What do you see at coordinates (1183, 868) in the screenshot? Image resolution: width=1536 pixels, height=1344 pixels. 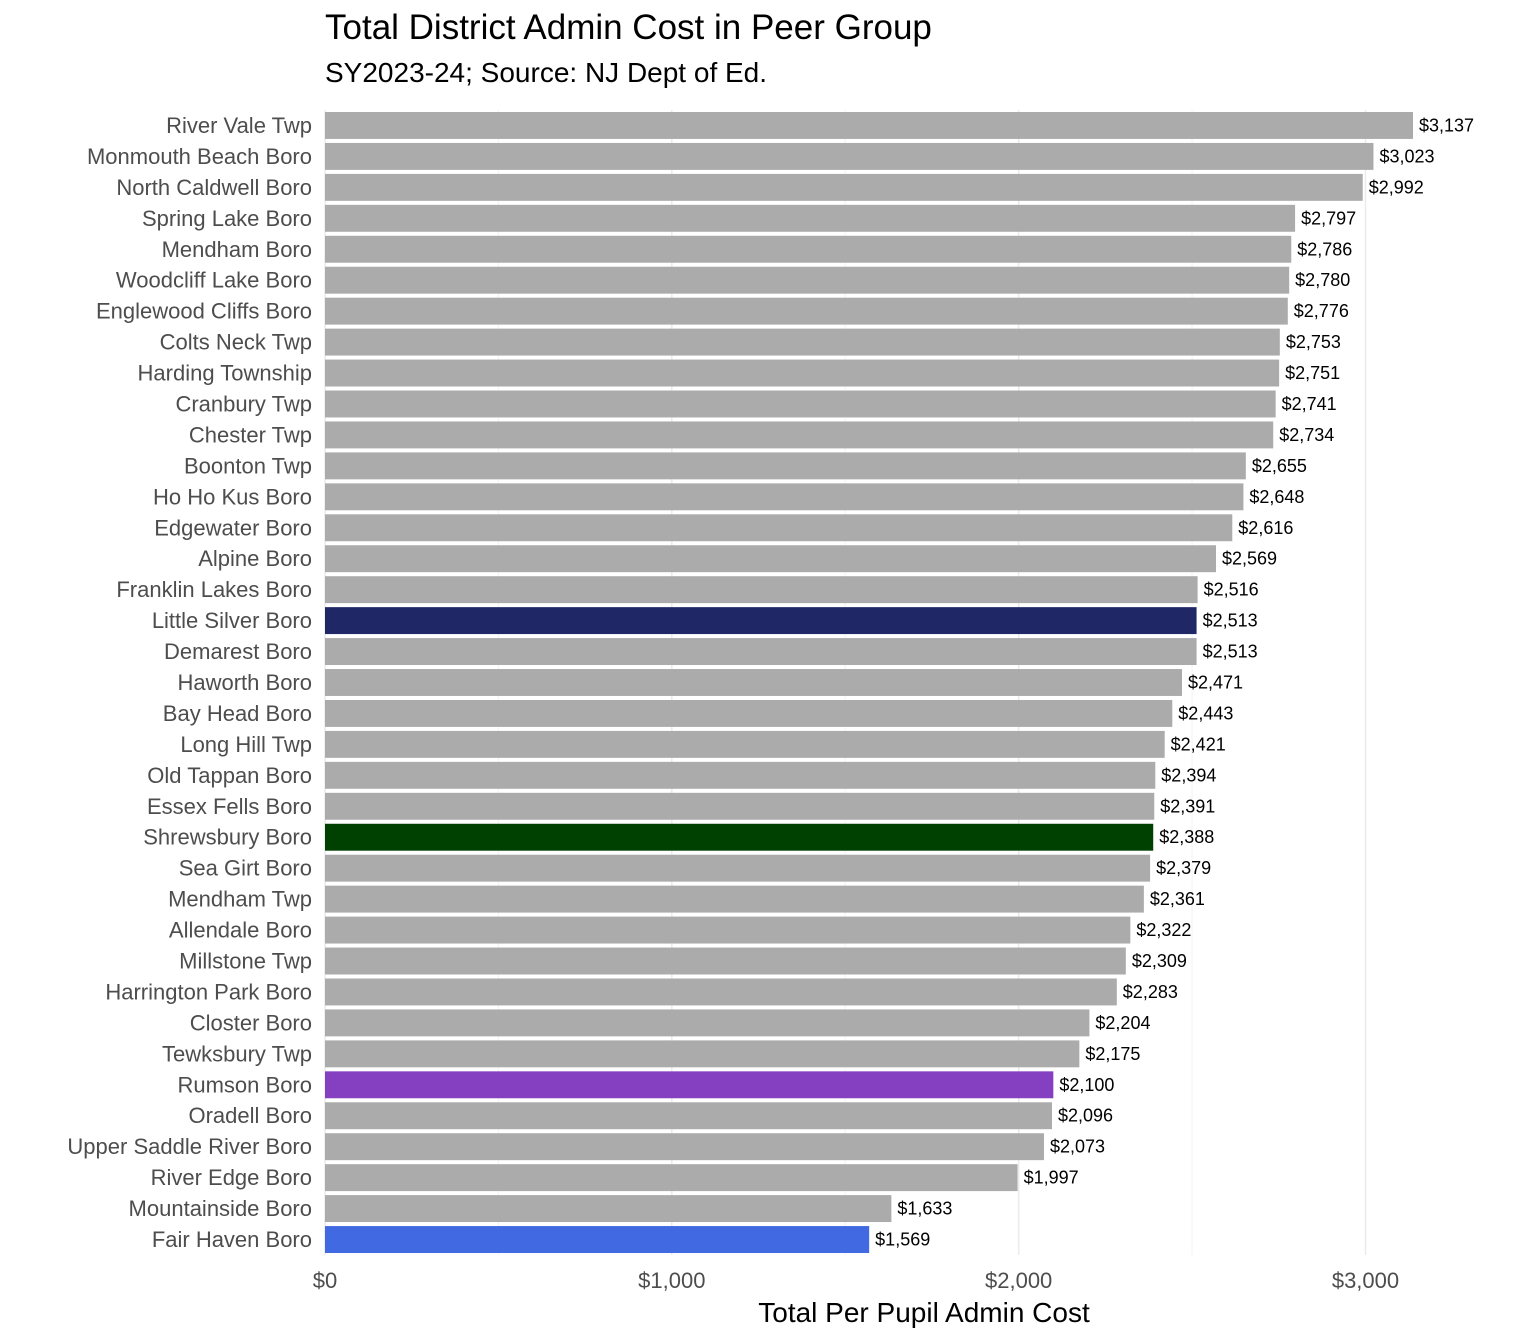 I see `value-label: $2,379` at bounding box center [1183, 868].